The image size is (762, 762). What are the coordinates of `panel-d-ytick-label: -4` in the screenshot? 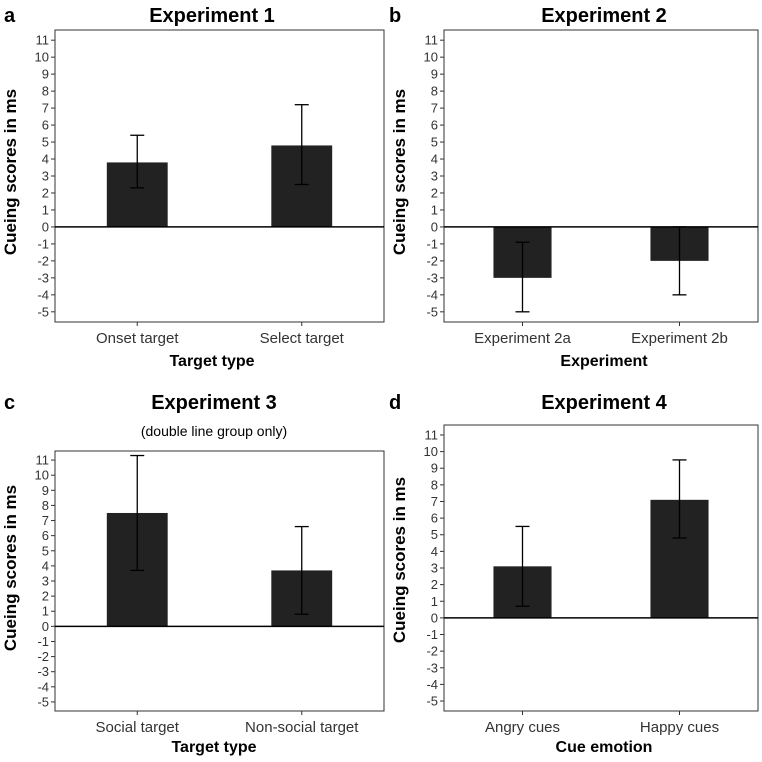 It's located at (432, 684).